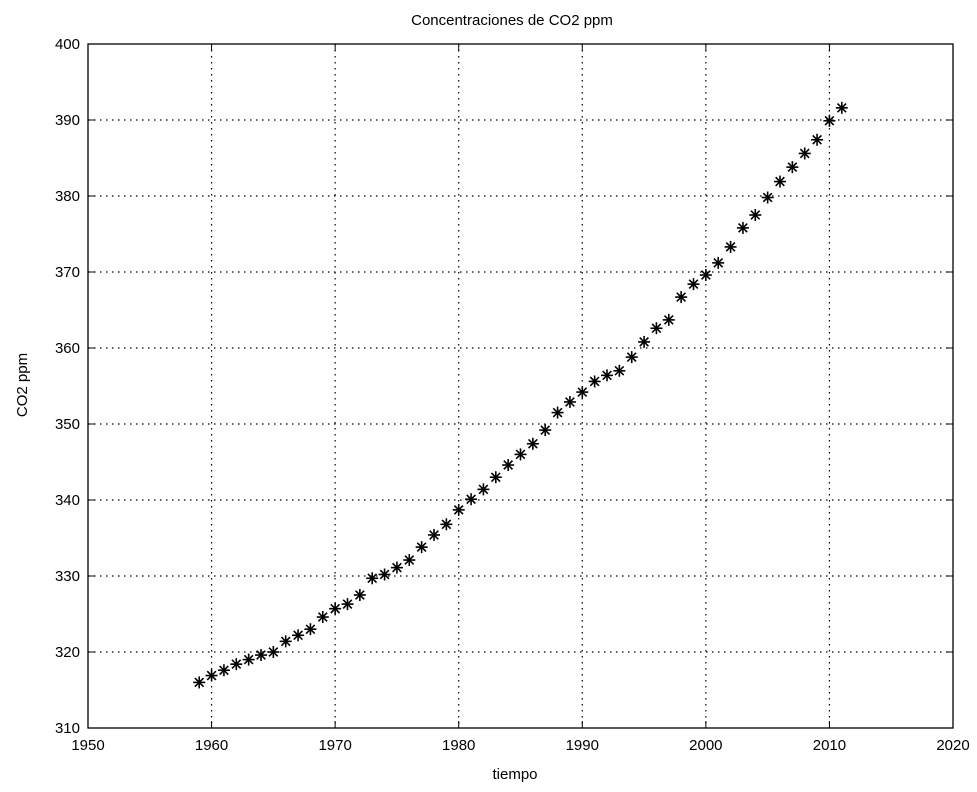  What do you see at coordinates (67, 44) in the screenshot?
I see `y-tick-label: 400` at bounding box center [67, 44].